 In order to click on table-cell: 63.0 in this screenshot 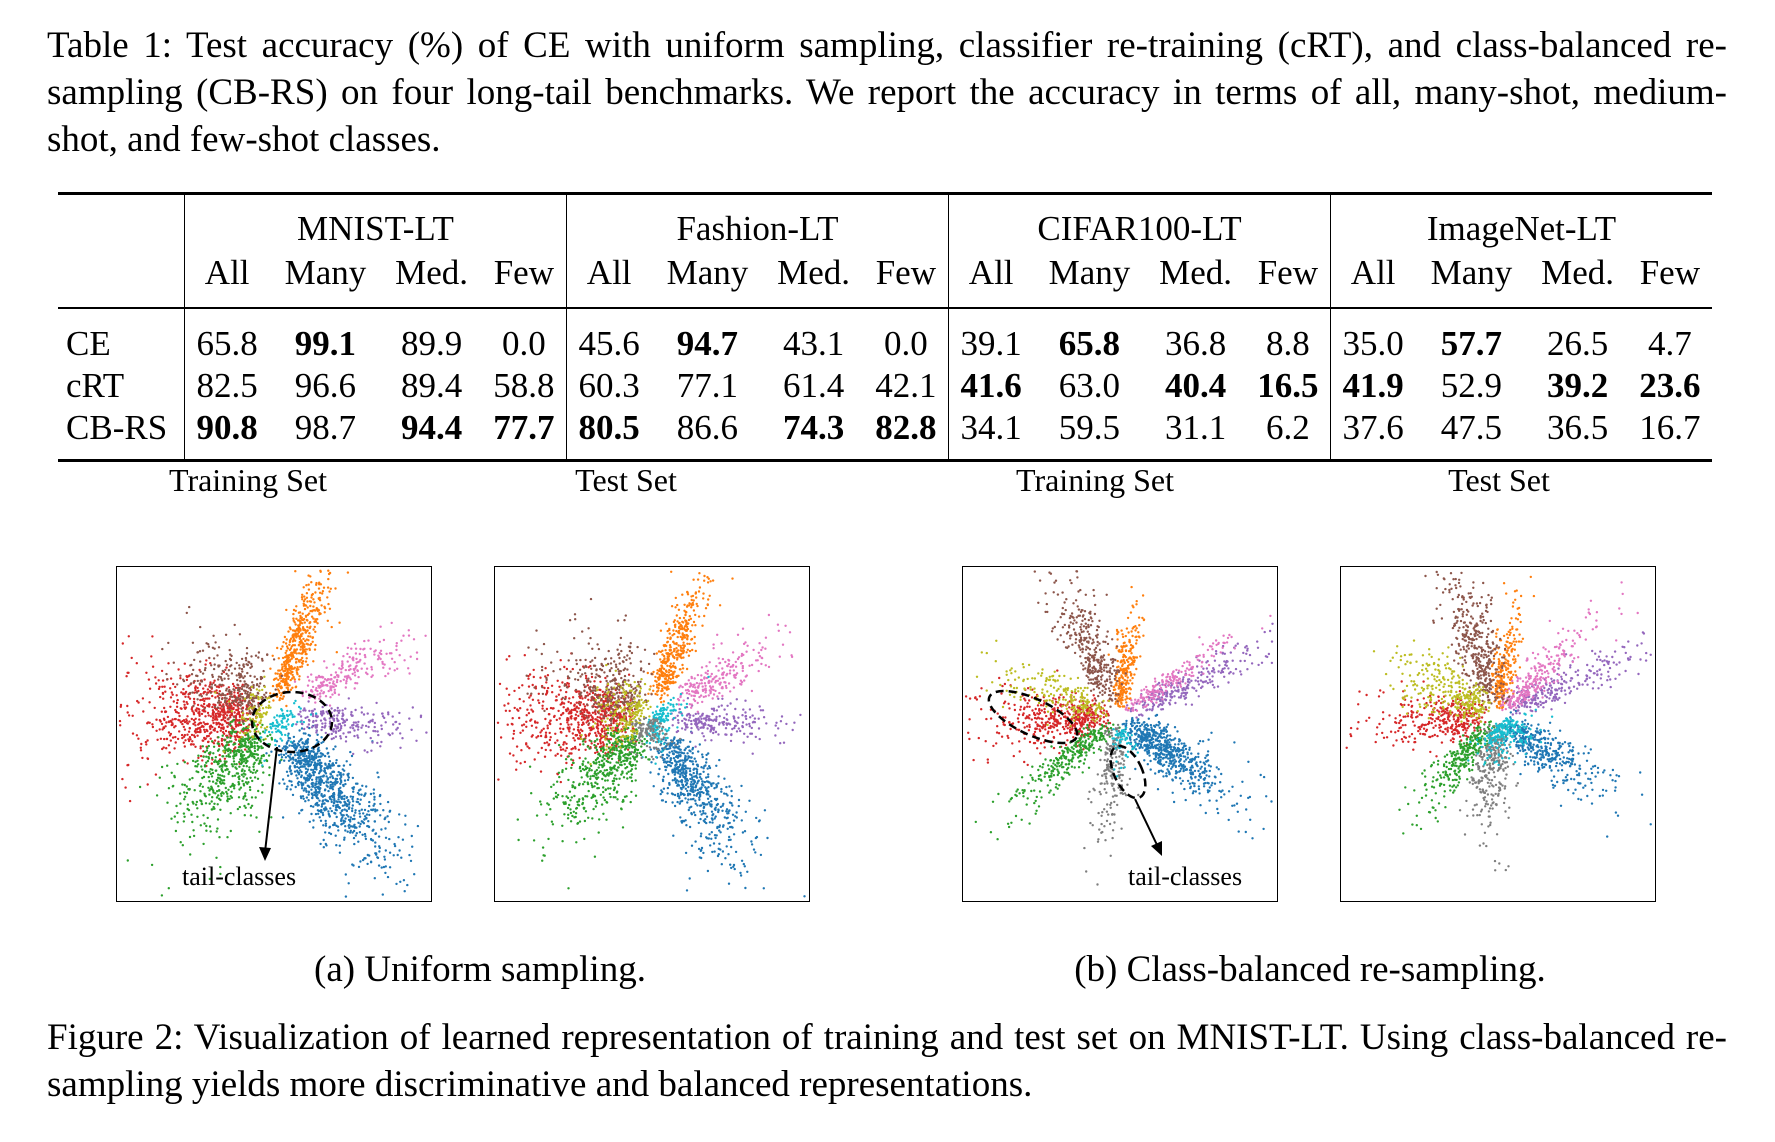, I will do `click(1089, 385)`.